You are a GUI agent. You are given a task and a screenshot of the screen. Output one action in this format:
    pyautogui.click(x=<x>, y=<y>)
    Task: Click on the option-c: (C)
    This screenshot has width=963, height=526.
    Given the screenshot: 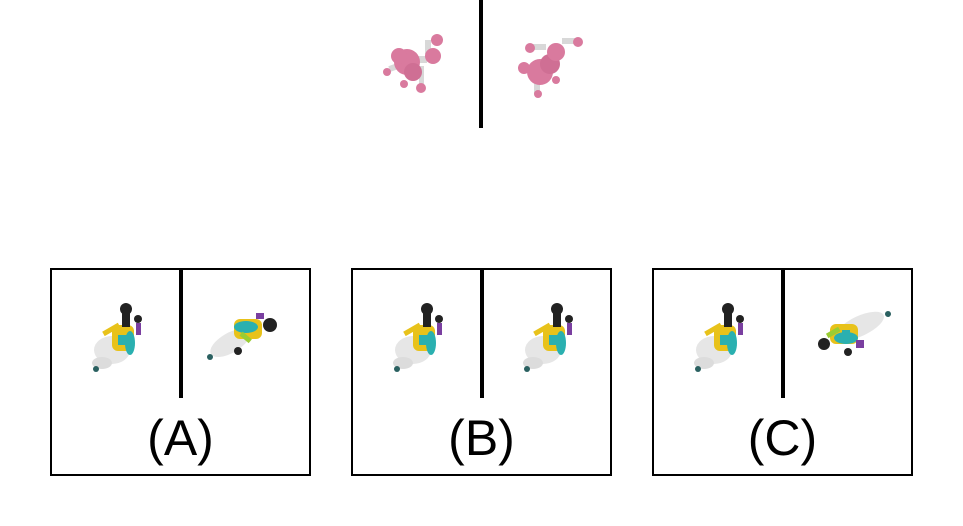 What is the action you would take?
    pyautogui.click(x=782, y=372)
    